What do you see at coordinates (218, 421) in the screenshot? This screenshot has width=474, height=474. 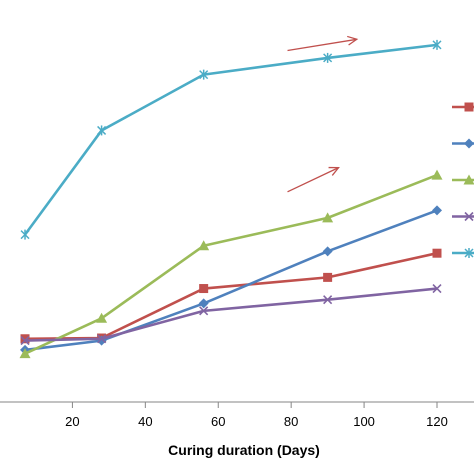 I see `x-tick-label: 60` at bounding box center [218, 421].